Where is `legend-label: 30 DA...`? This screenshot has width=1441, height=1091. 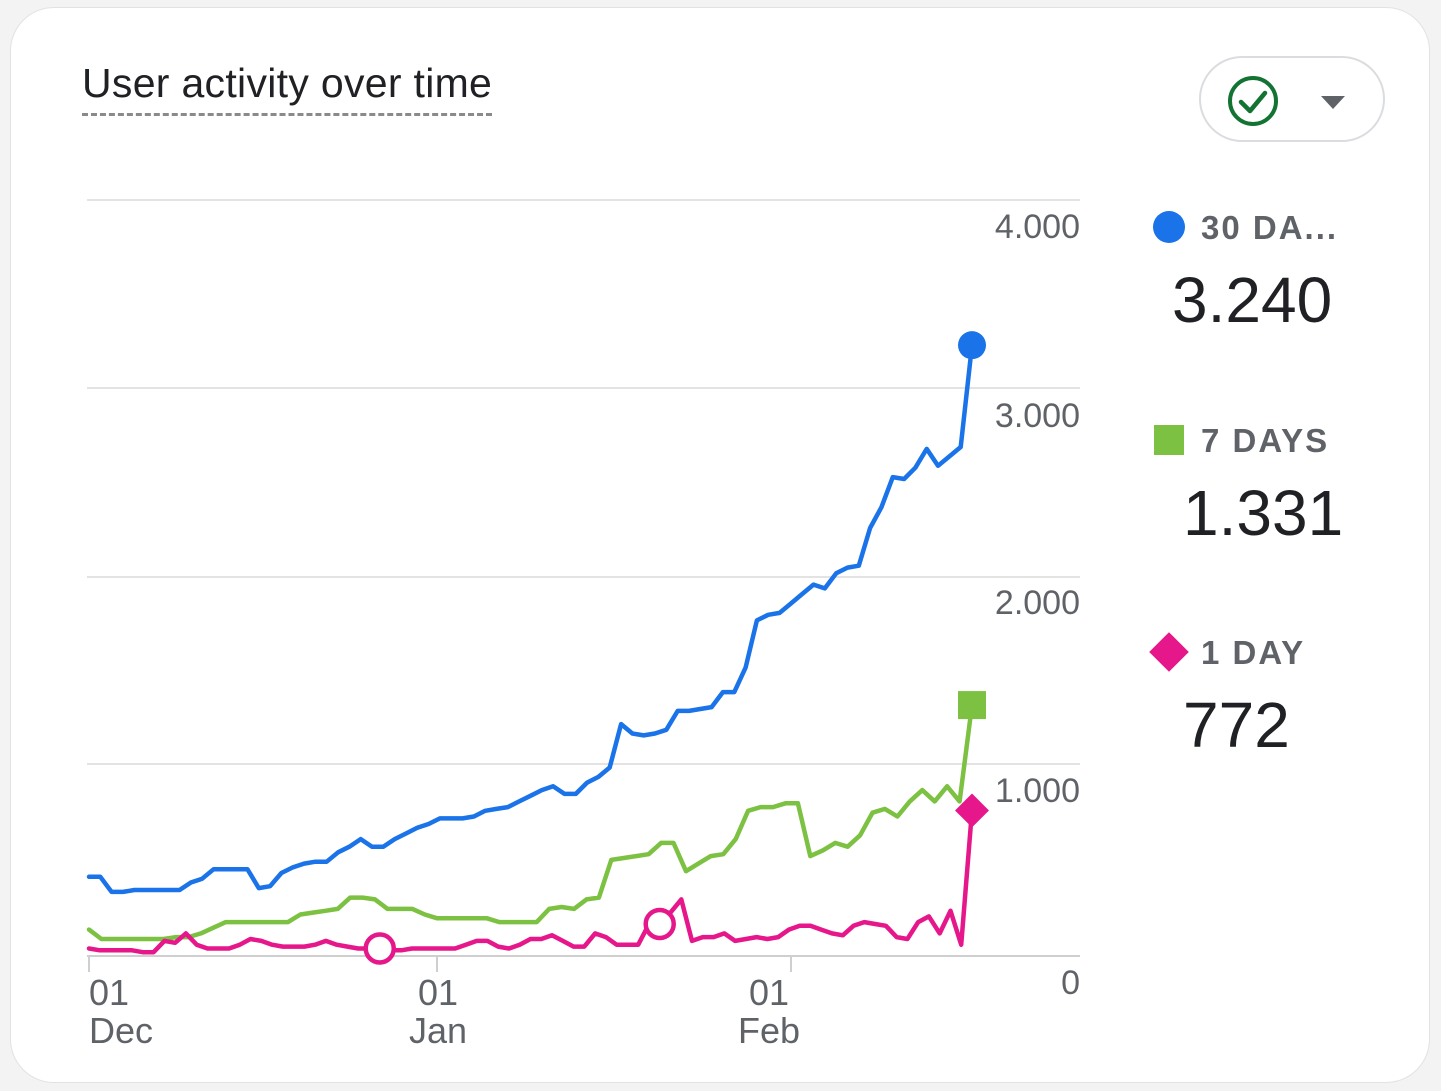
legend-label: 30 DA... is located at coordinates (1270, 227).